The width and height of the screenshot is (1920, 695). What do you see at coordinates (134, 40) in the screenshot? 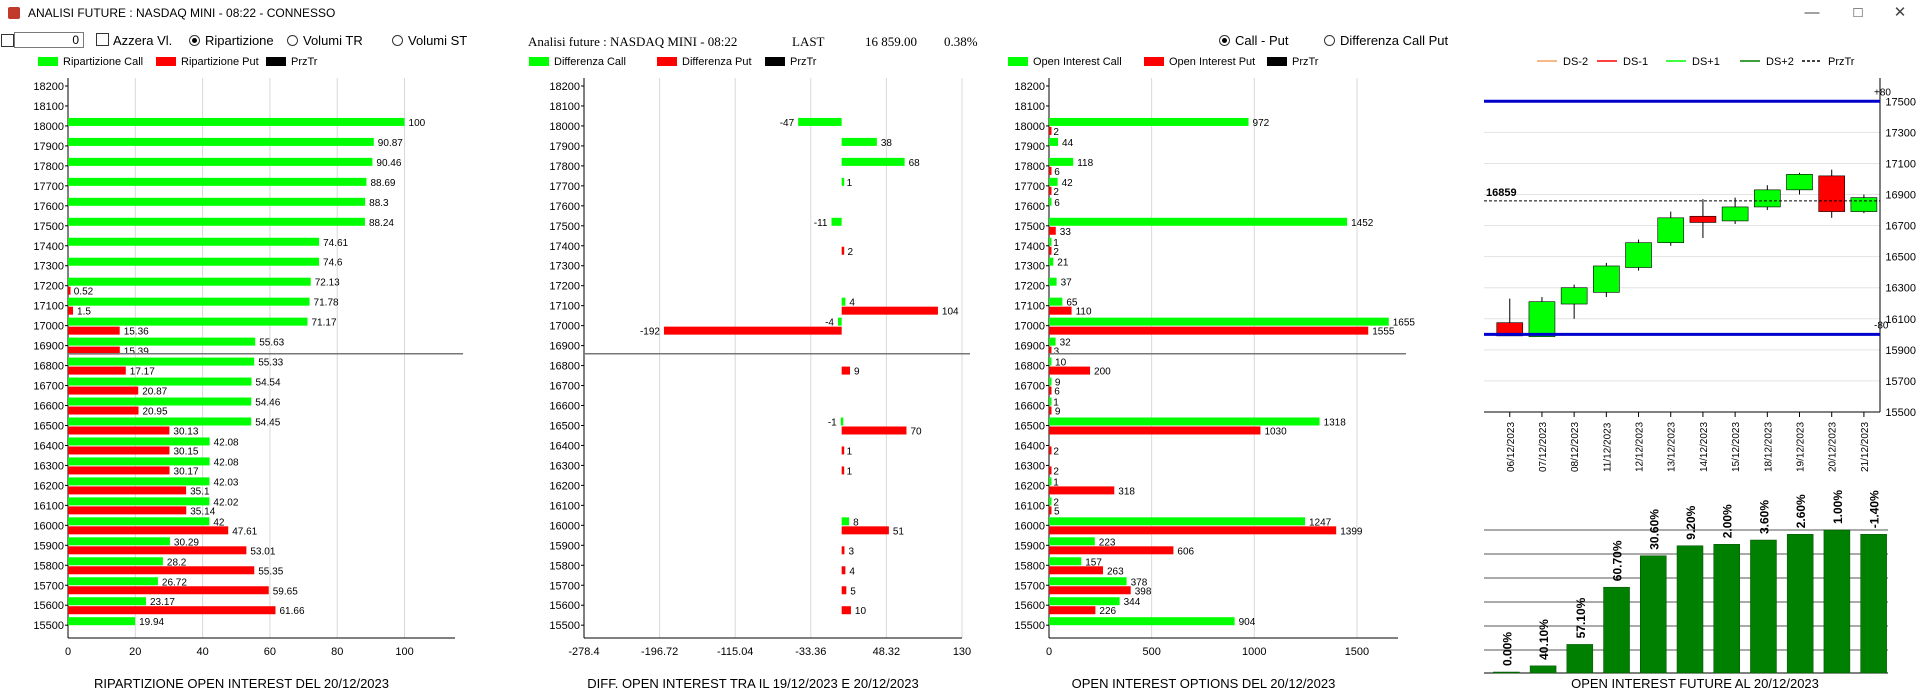
I see `azzera-checkbox: Azzera Vl.` at bounding box center [134, 40].